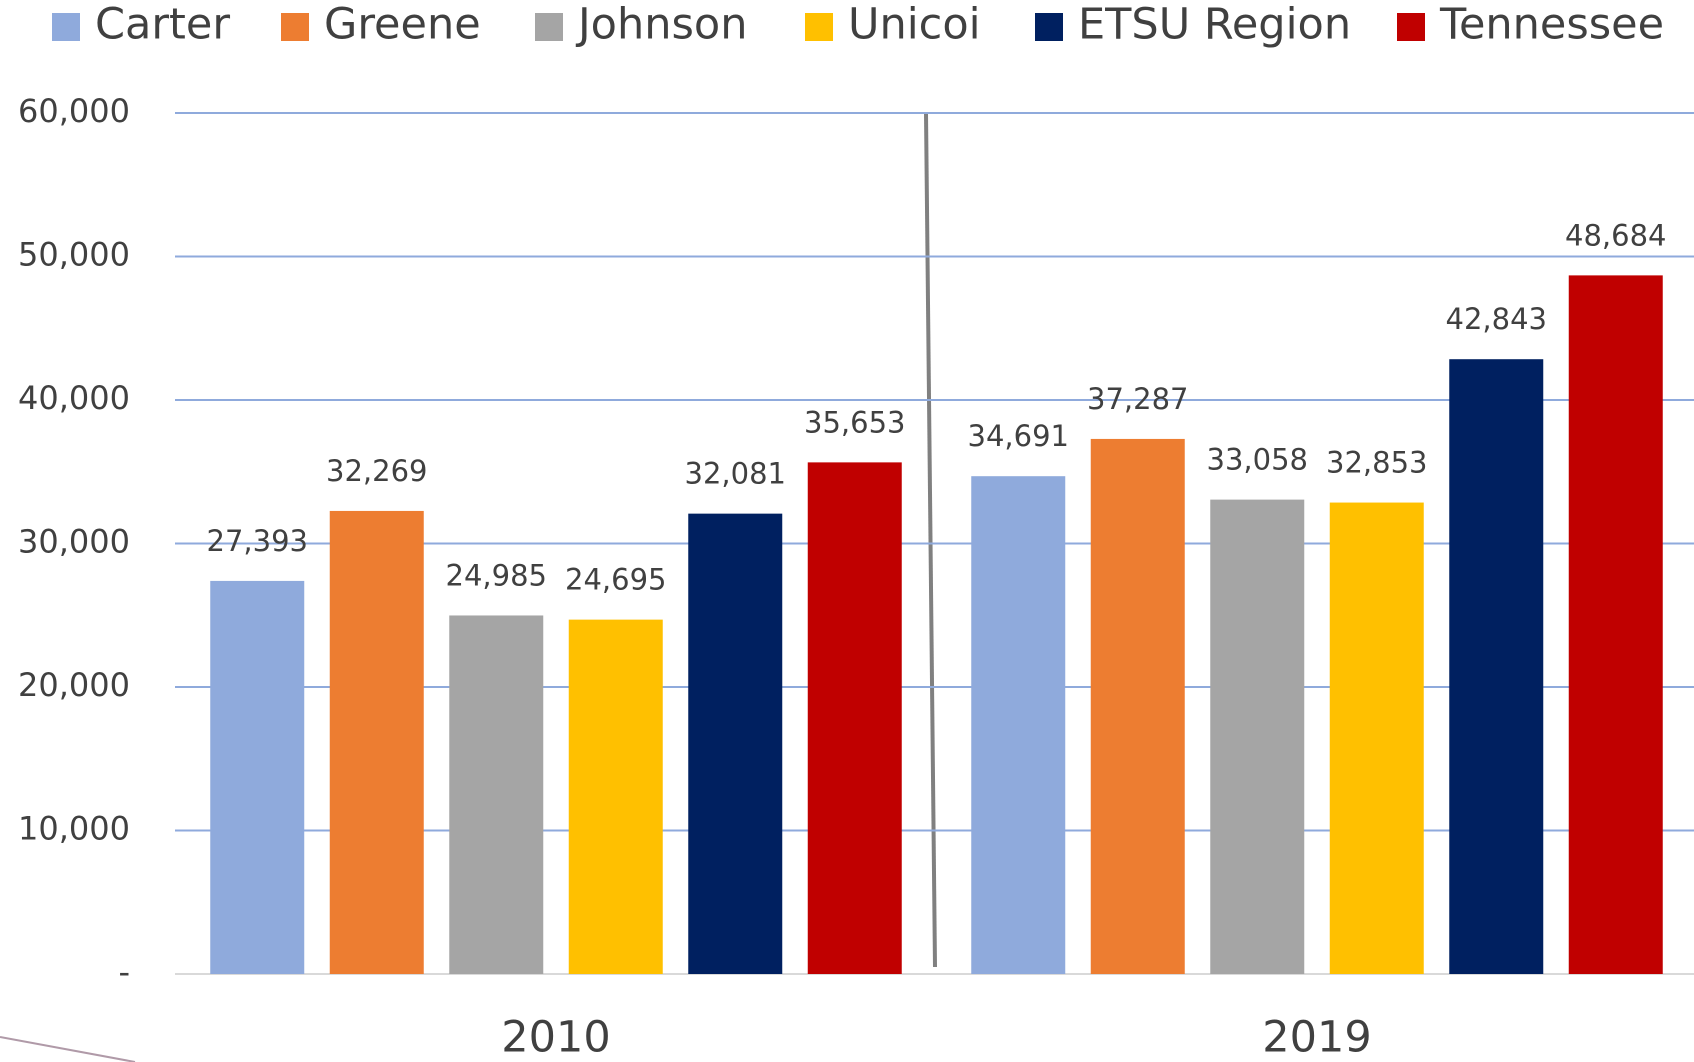 This screenshot has height=1062, width=1694. Describe the element at coordinates (74, 111) in the screenshot. I see `y-tick-label: 60,000` at that location.